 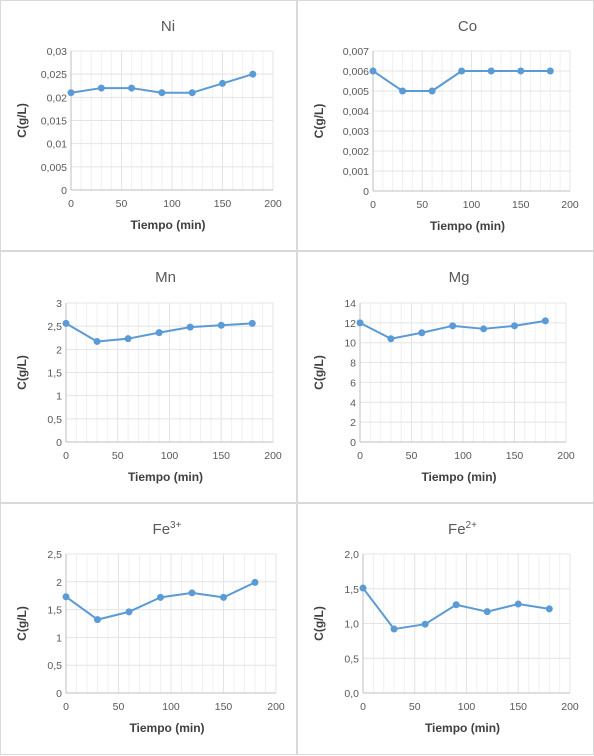 What do you see at coordinates (54, 75) in the screenshot?
I see `y-tick-label: 0,025` at bounding box center [54, 75].